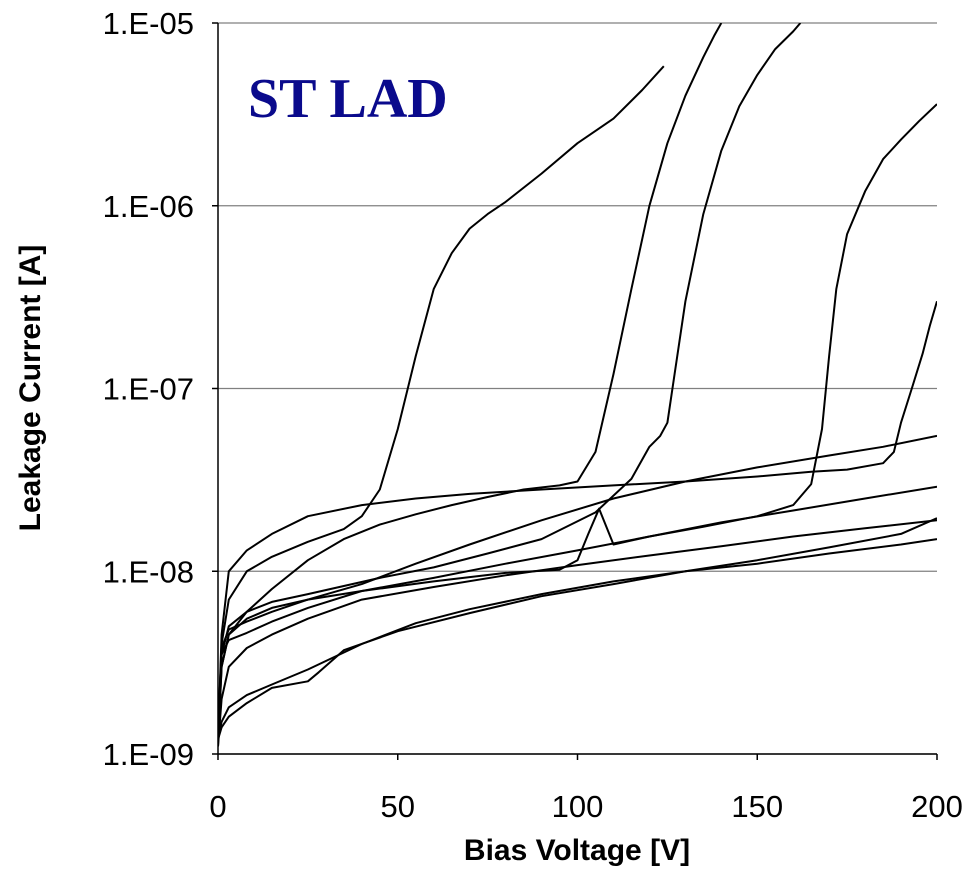 Image resolution: width=972 pixels, height=875 pixels. I want to click on x-tick-label: 200, so click(937, 806).